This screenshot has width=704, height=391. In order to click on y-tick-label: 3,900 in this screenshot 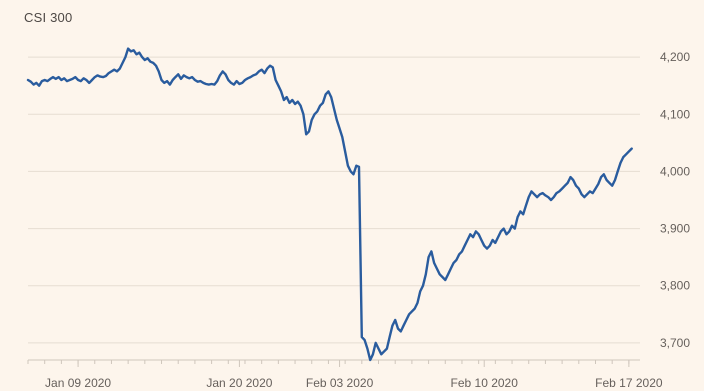, I will do `click(675, 229)`.